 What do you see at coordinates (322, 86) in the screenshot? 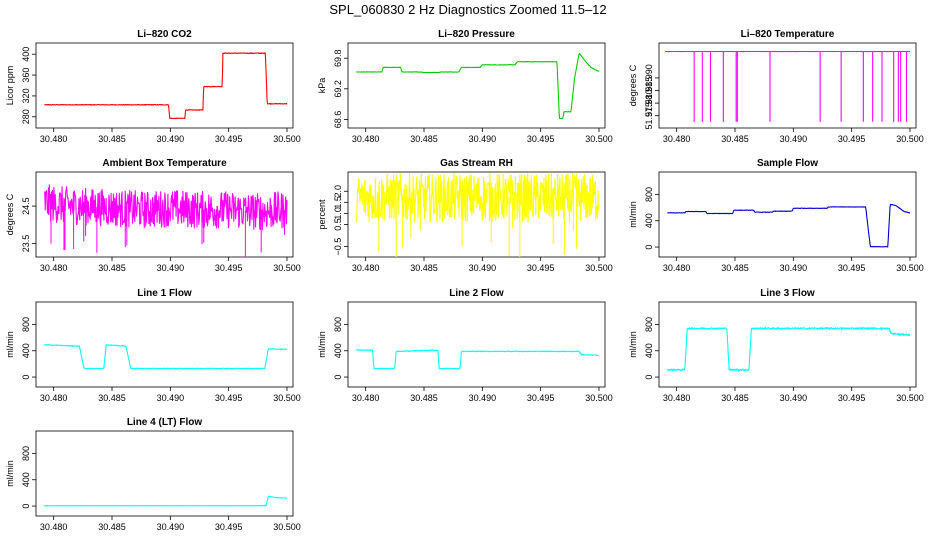
I see `y-axis-label: kPa` at bounding box center [322, 86].